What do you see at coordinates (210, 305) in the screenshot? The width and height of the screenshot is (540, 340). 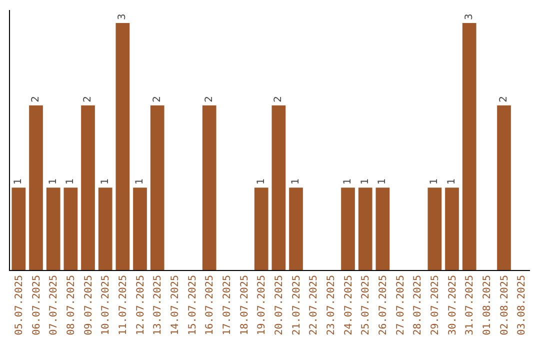 I see `x-tick-label: 16.07.2025` at bounding box center [210, 305].